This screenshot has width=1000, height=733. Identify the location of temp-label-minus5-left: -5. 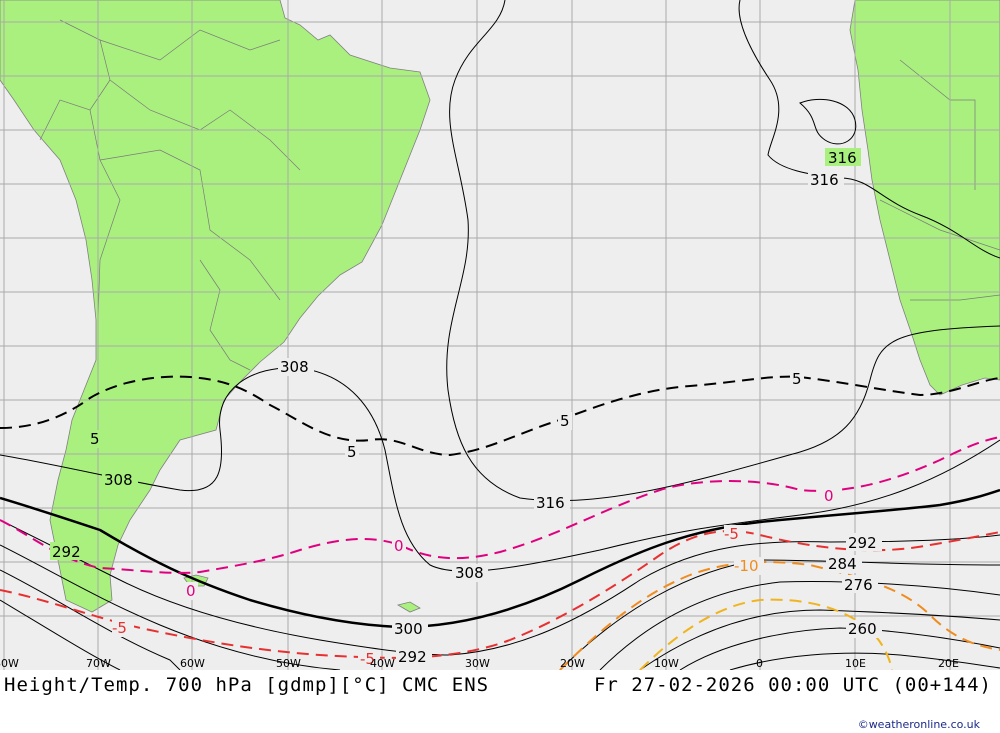
(119, 628).